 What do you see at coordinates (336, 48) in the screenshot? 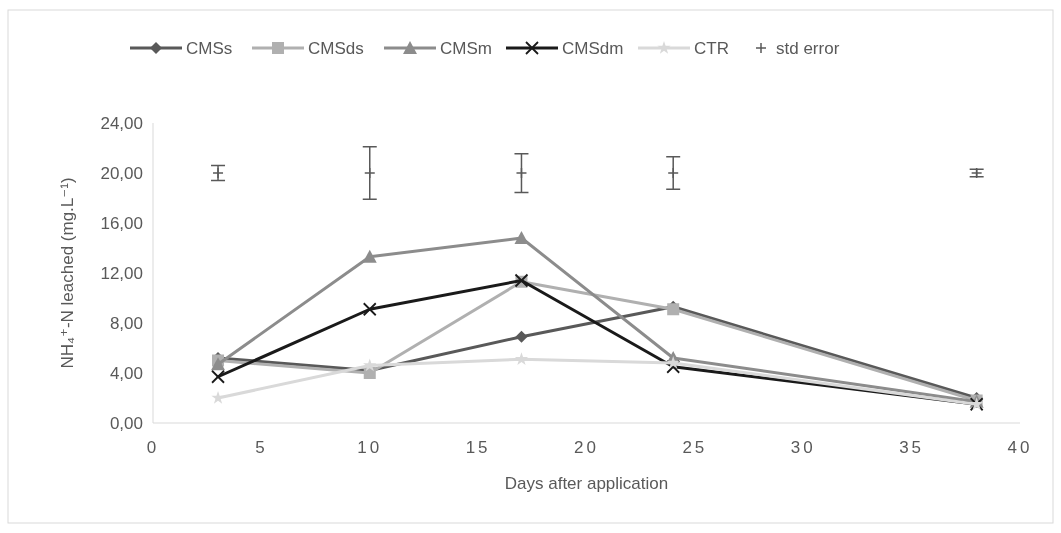
I see `legend-label: CMSds` at bounding box center [336, 48].